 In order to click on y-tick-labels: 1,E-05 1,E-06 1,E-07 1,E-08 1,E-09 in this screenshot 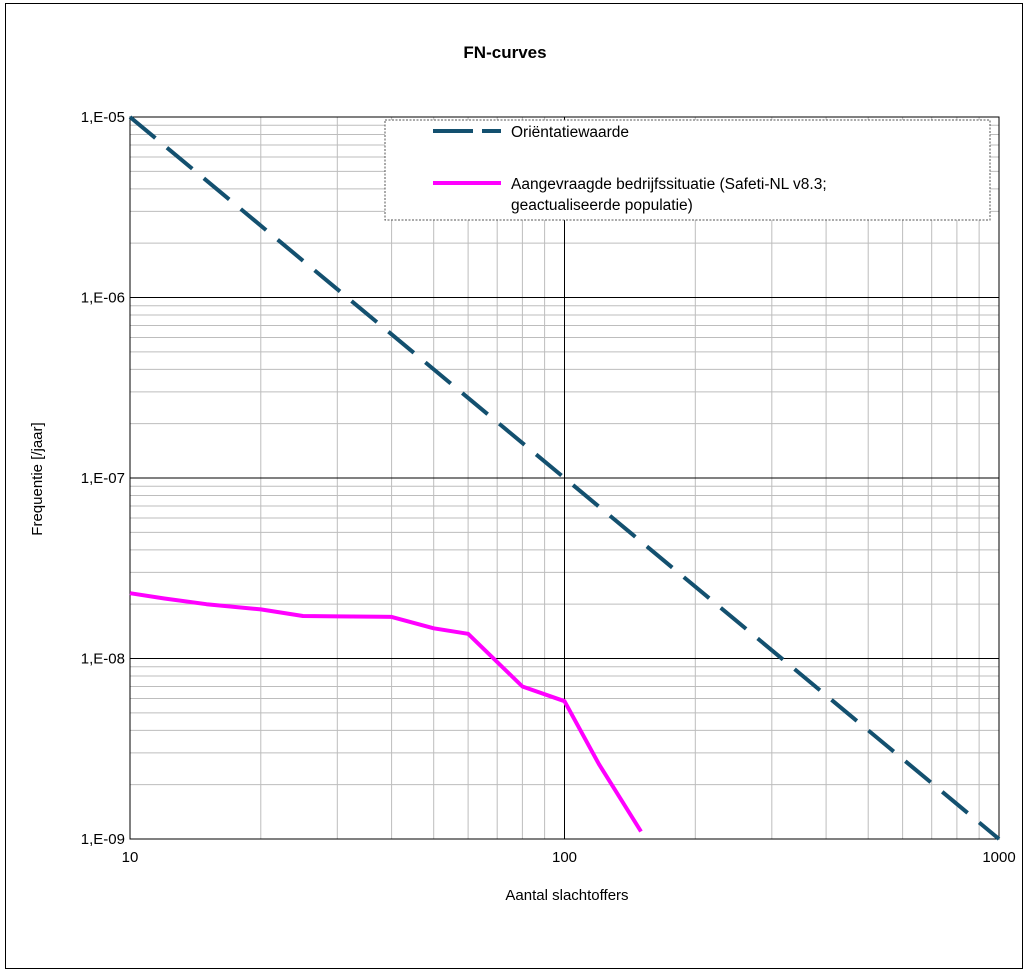, I will do `click(103, 478)`.